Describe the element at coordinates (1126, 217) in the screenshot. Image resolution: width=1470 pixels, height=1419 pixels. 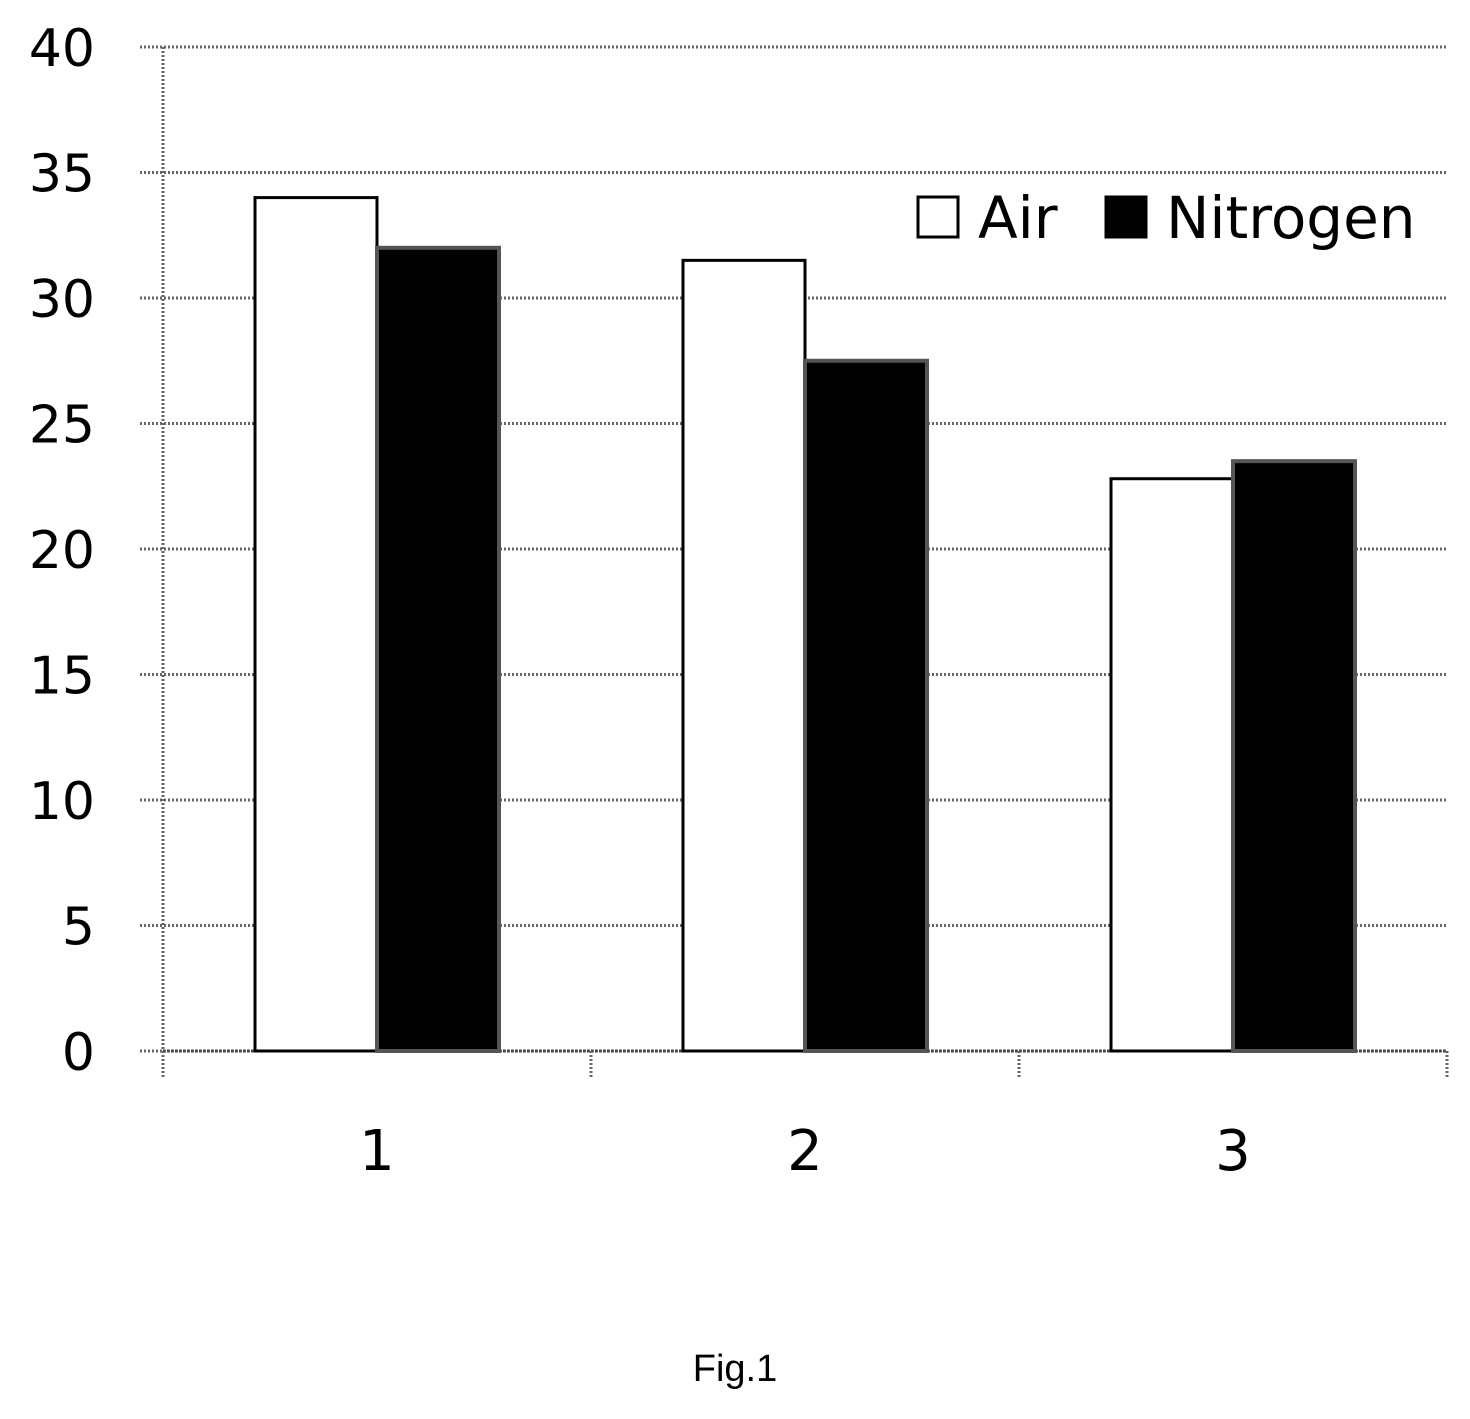
I see `legend-swatch-nitrogen` at that location.